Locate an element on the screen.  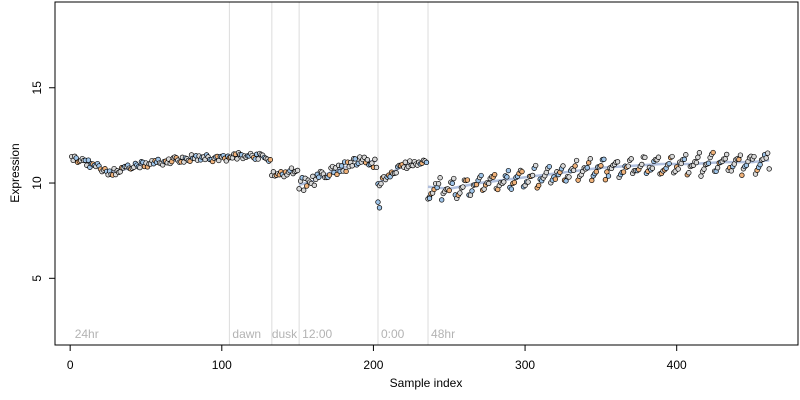
x-tick-label: 400 is located at coordinates (677, 365).